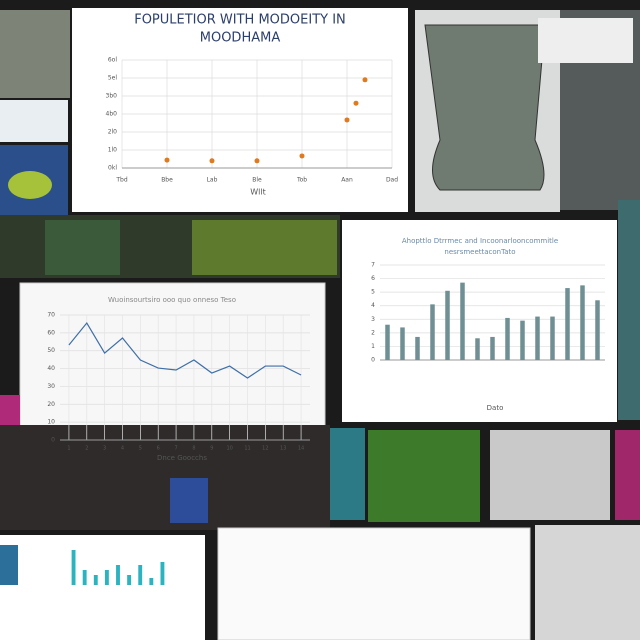  Describe the element at coordinates (373, 319) in the screenshot. I see `y-tick-label: 3` at that location.